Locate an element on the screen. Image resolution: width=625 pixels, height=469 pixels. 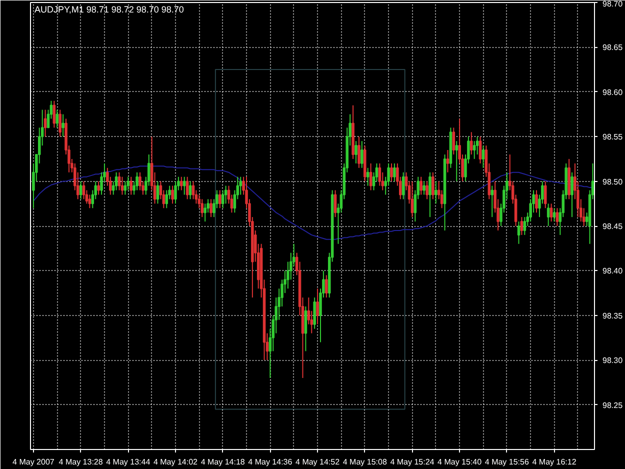
x-tick-label: 4 May 14:18 is located at coordinates (223, 462).